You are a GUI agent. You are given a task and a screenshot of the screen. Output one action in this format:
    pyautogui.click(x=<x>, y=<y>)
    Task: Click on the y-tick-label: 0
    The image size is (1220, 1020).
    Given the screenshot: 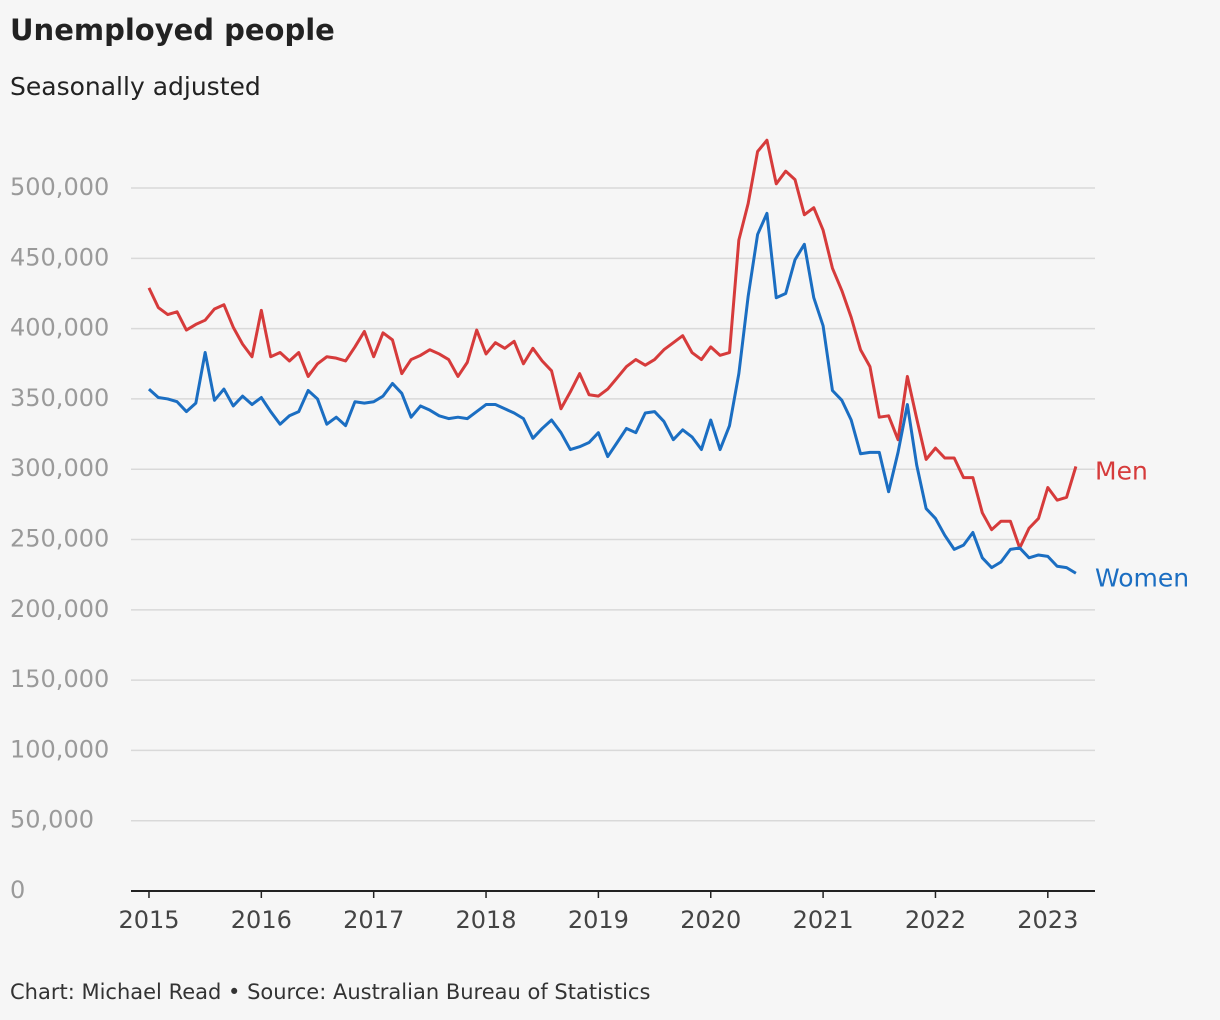 What is the action you would take?
    pyautogui.click(x=17, y=890)
    